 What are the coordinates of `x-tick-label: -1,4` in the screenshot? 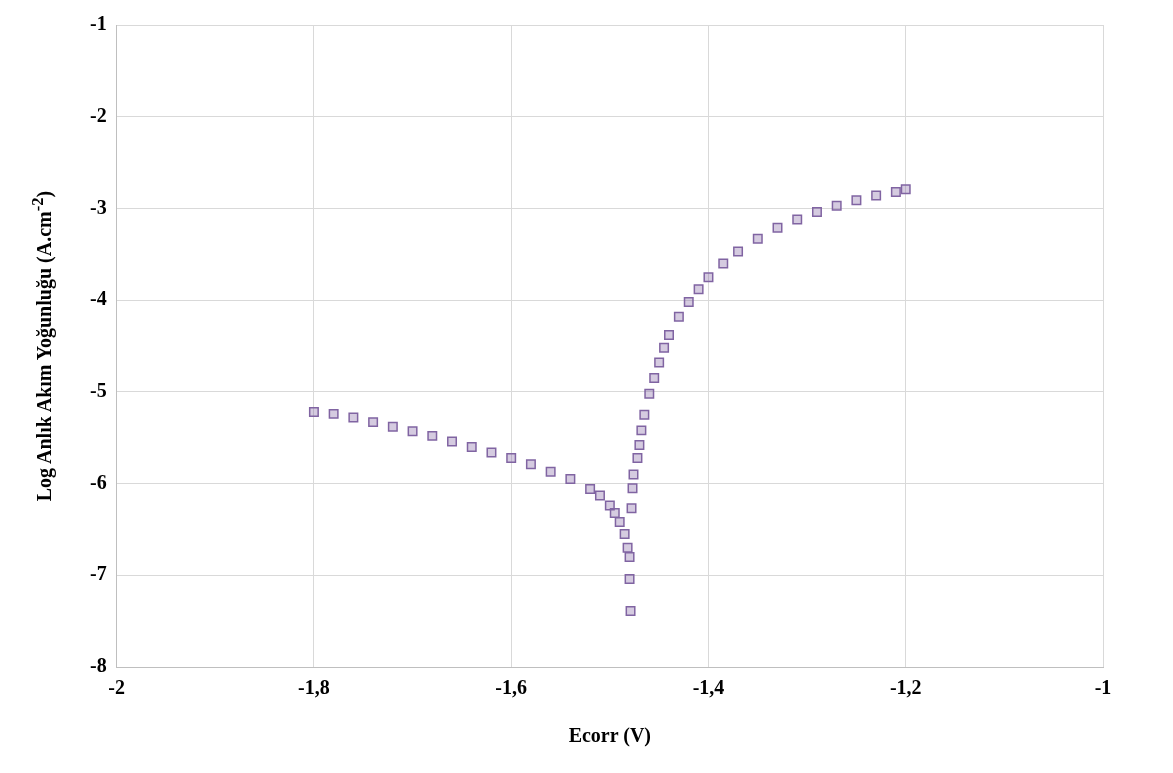 It's located at (708, 687).